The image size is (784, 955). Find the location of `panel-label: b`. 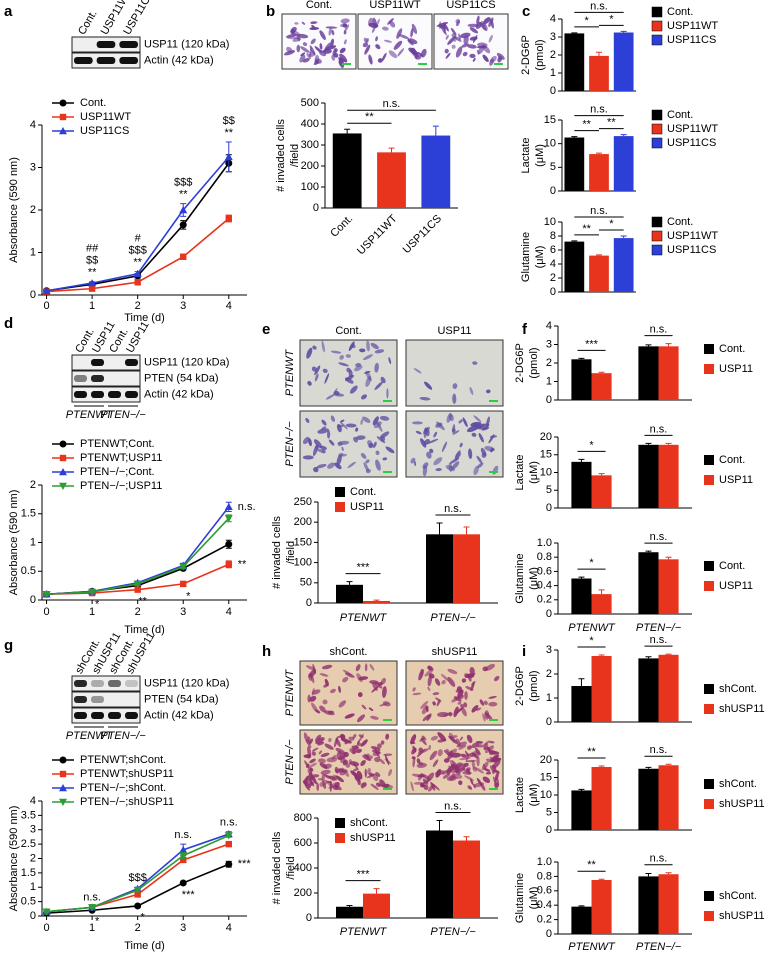

panel-label: b is located at coordinates (270, 11).